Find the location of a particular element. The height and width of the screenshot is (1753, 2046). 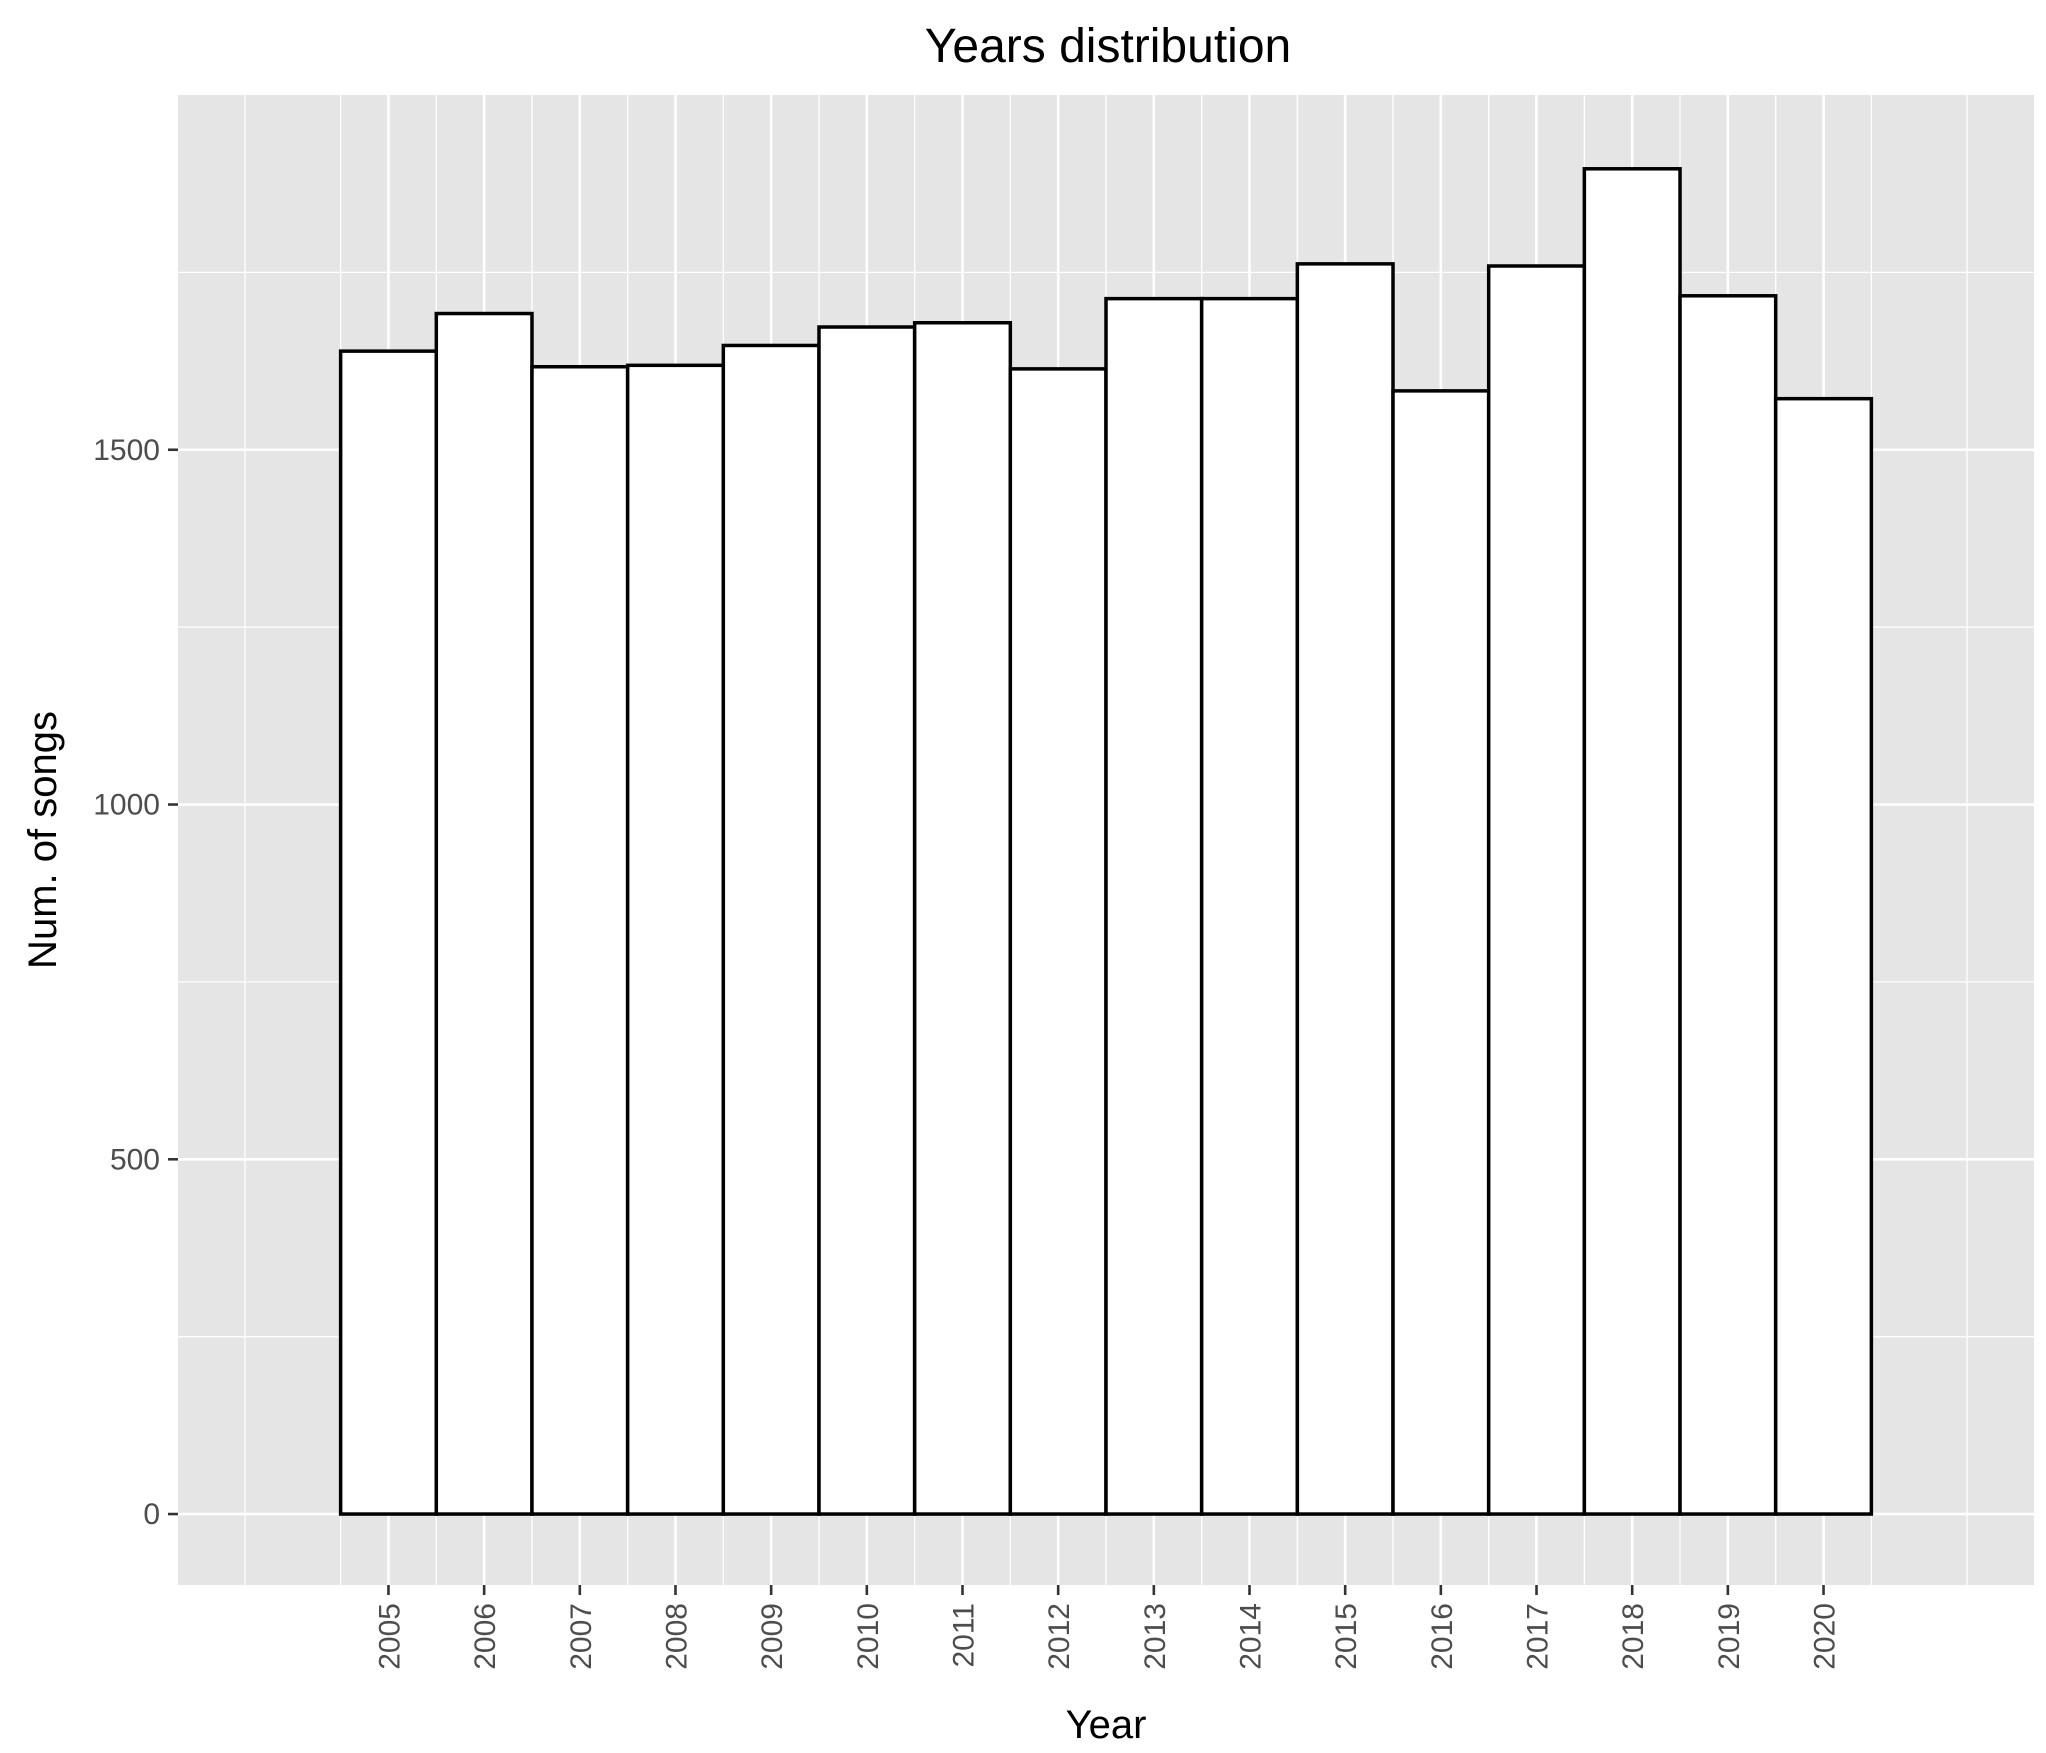

x-axis-title: Year is located at coordinates (1106, 1725).